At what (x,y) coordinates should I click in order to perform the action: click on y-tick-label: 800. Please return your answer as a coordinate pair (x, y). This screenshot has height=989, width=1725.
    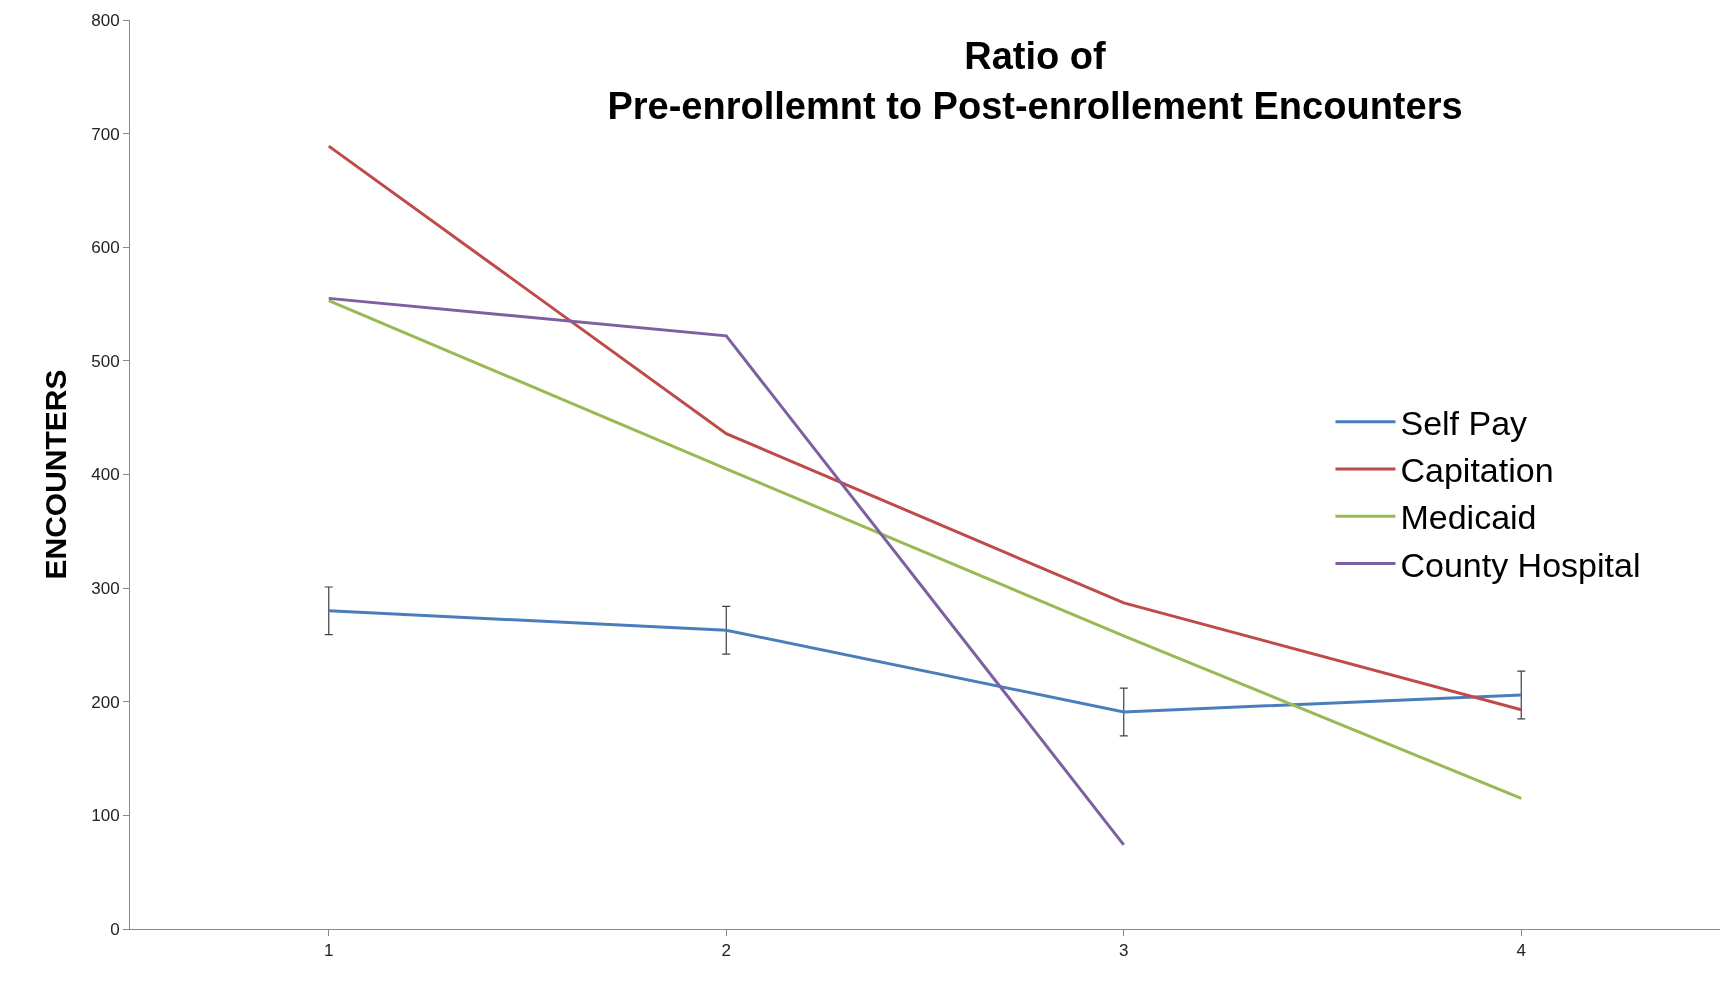
    Looking at the image, I should click on (105, 20).